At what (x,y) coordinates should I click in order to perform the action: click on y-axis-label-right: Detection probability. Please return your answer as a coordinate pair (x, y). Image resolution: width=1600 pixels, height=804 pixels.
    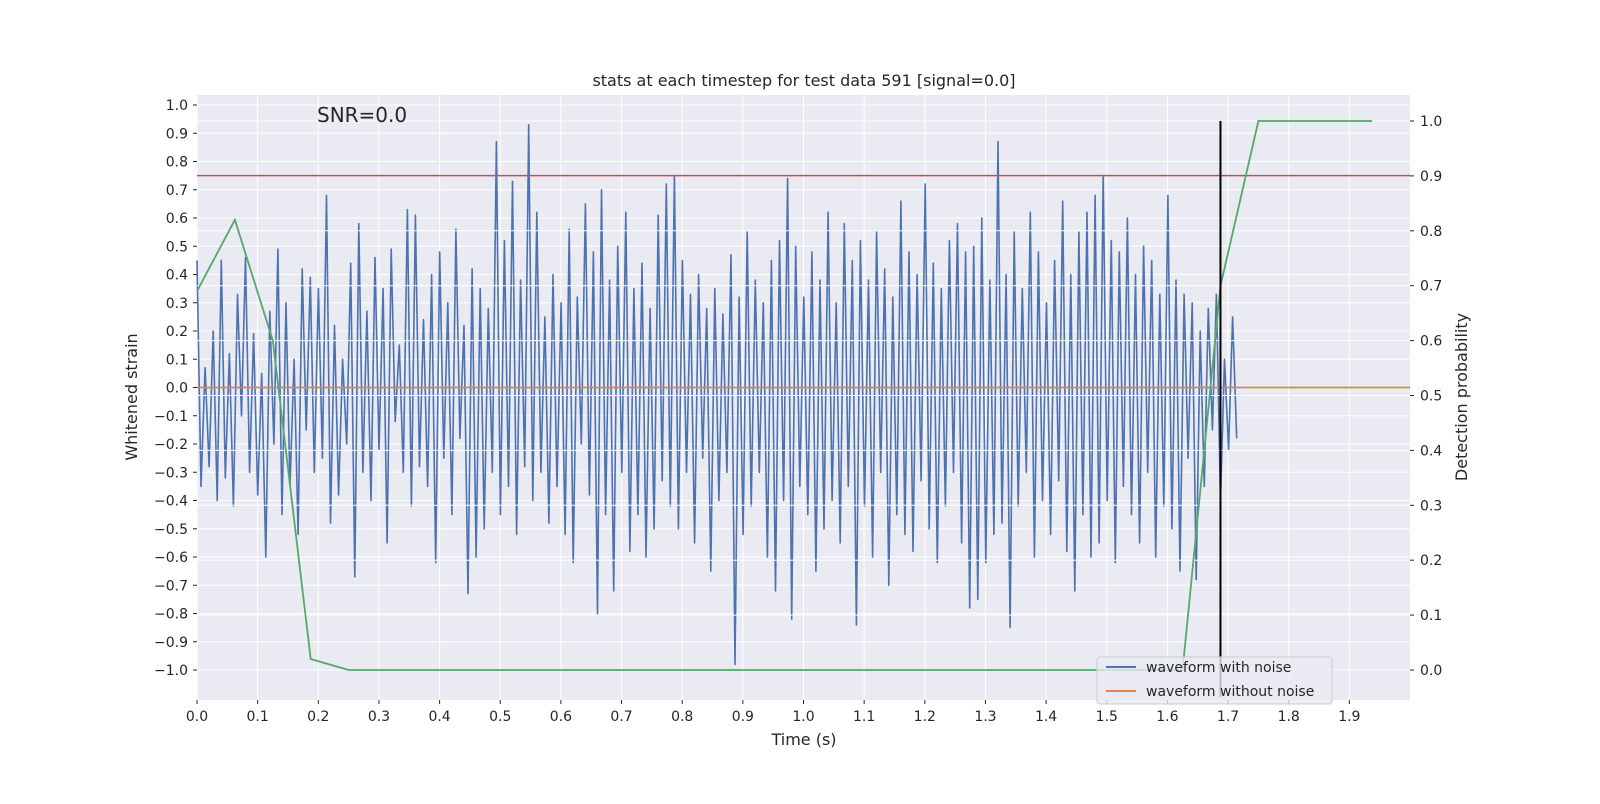
    Looking at the image, I should click on (1461, 397).